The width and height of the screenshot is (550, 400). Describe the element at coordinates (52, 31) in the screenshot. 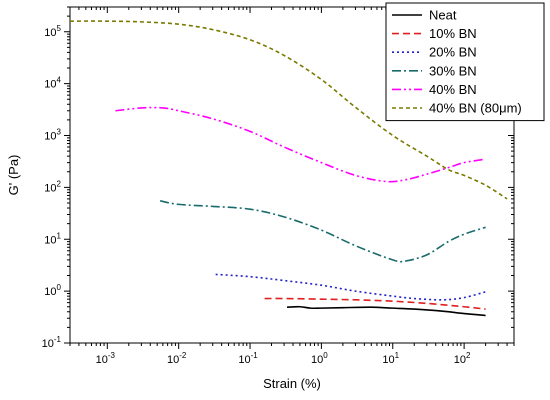

I see `y-tick-label: 10⁵` at that location.